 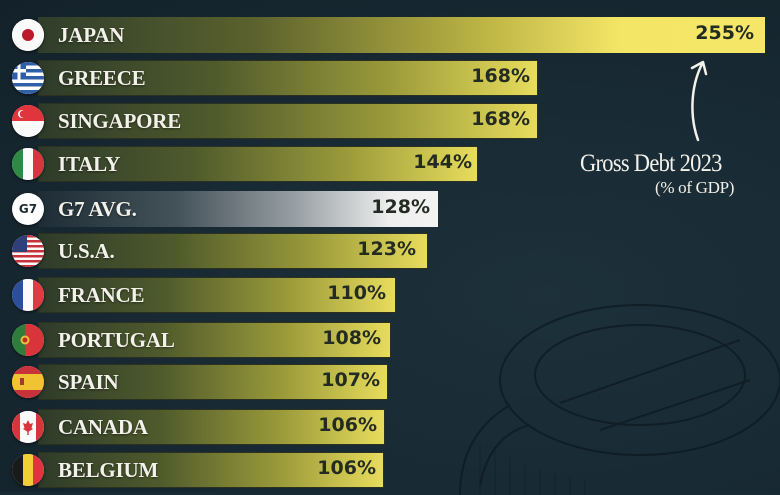 I want to click on g7-badge-icon: G7, so click(x=28, y=209).